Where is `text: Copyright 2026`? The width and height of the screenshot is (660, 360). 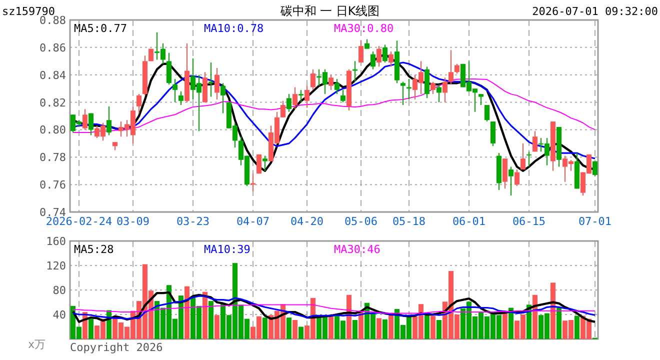
text: Copyright 2026 is located at coordinates (116, 347).